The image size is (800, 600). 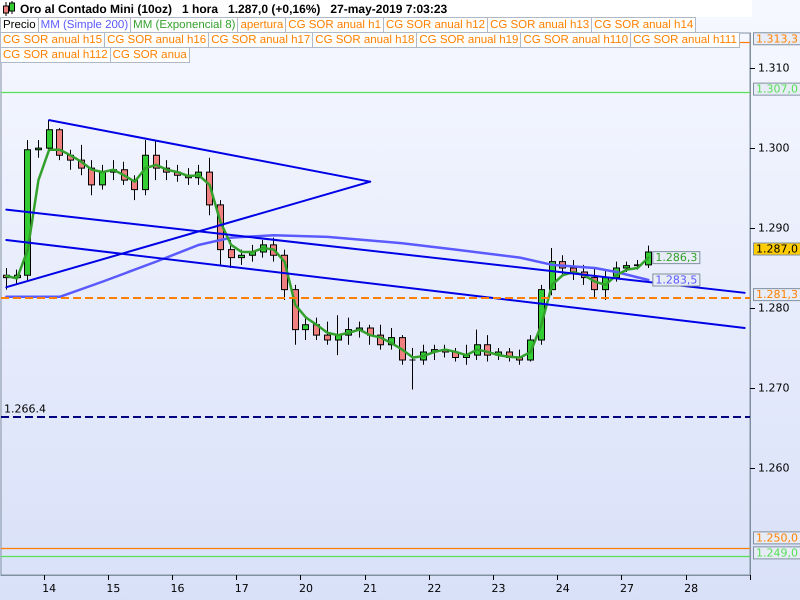 I want to click on x-tick-label: 14, so click(x=49, y=588).